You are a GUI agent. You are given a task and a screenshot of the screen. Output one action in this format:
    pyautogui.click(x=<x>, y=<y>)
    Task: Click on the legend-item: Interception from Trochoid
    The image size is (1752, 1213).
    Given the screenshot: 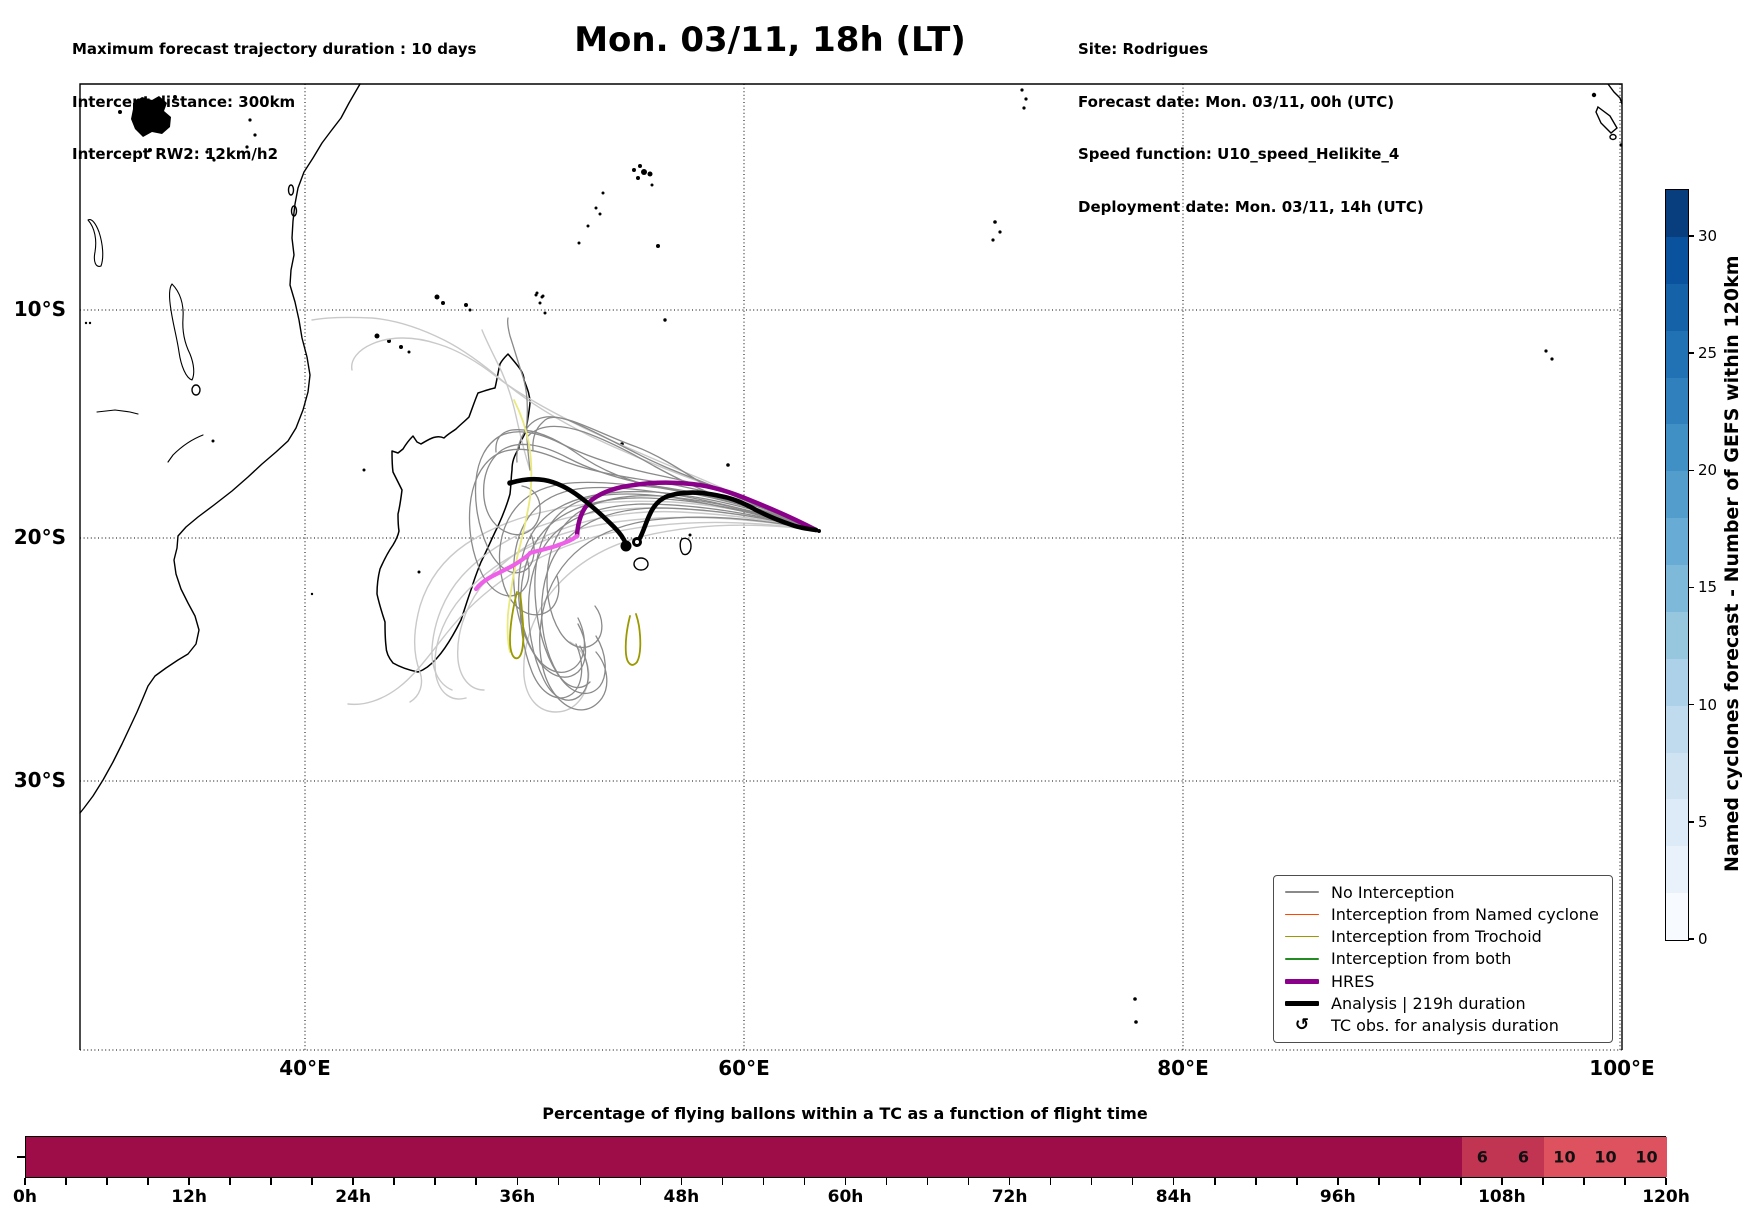 What is the action you would take?
    pyautogui.click(x=1443, y=936)
    